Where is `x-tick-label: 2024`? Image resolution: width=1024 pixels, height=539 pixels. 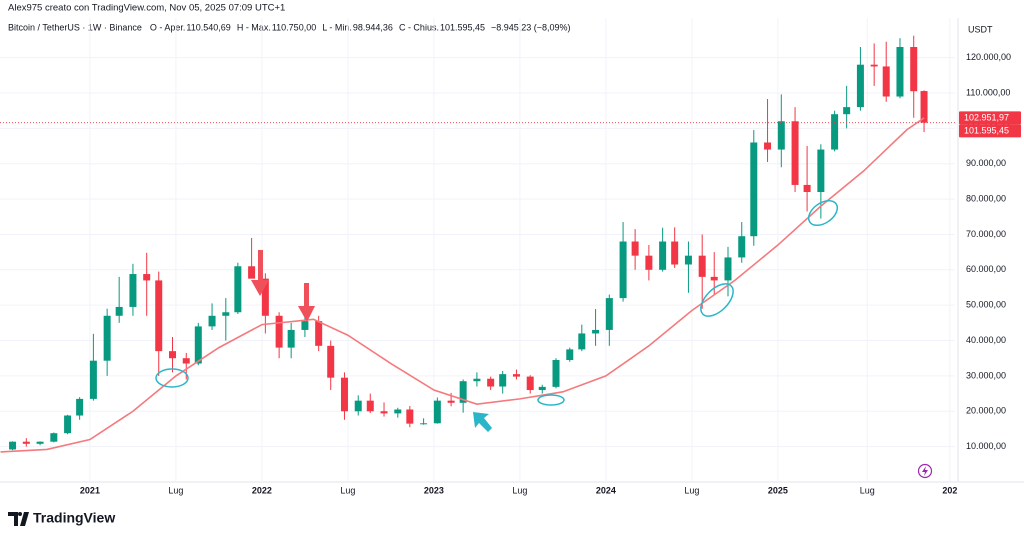
x-tick-label: 2024 is located at coordinates (606, 490).